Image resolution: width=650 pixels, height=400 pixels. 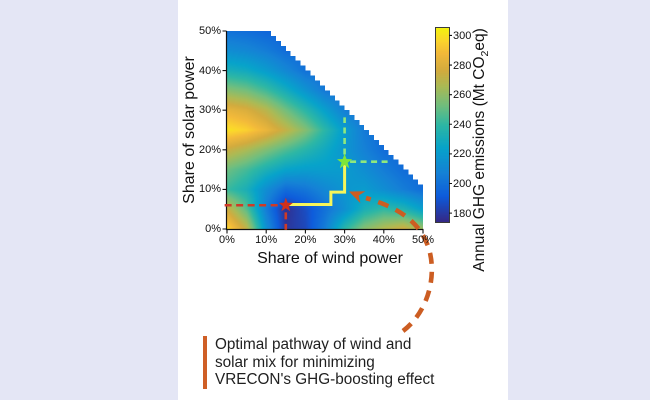 I want to click on y-axis-label: Share of solar power, so click(x=189, y=130).